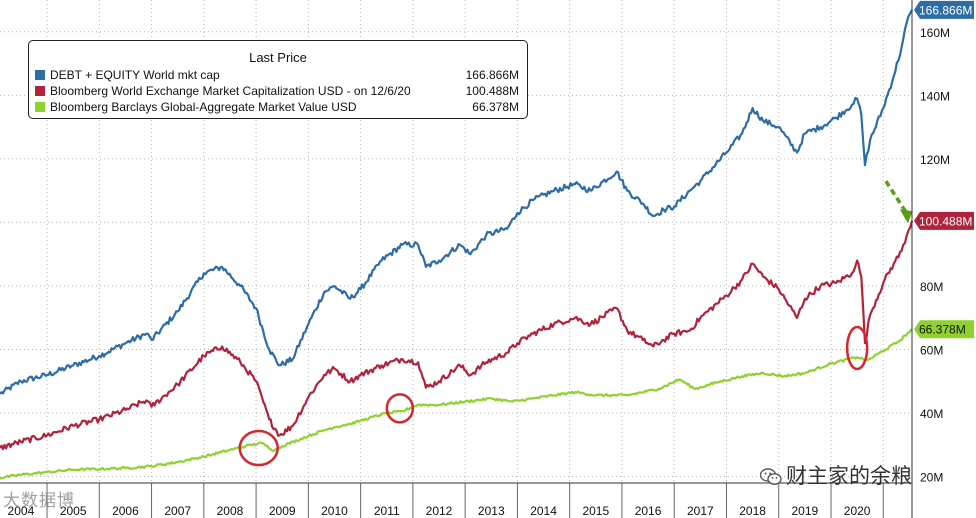 The height and width of the screenshot is (518, 976). What do you see at coordinates (334, 511) in the screenshot?
I see `x-tick-label: 2010` at bounding box center [334, 511].